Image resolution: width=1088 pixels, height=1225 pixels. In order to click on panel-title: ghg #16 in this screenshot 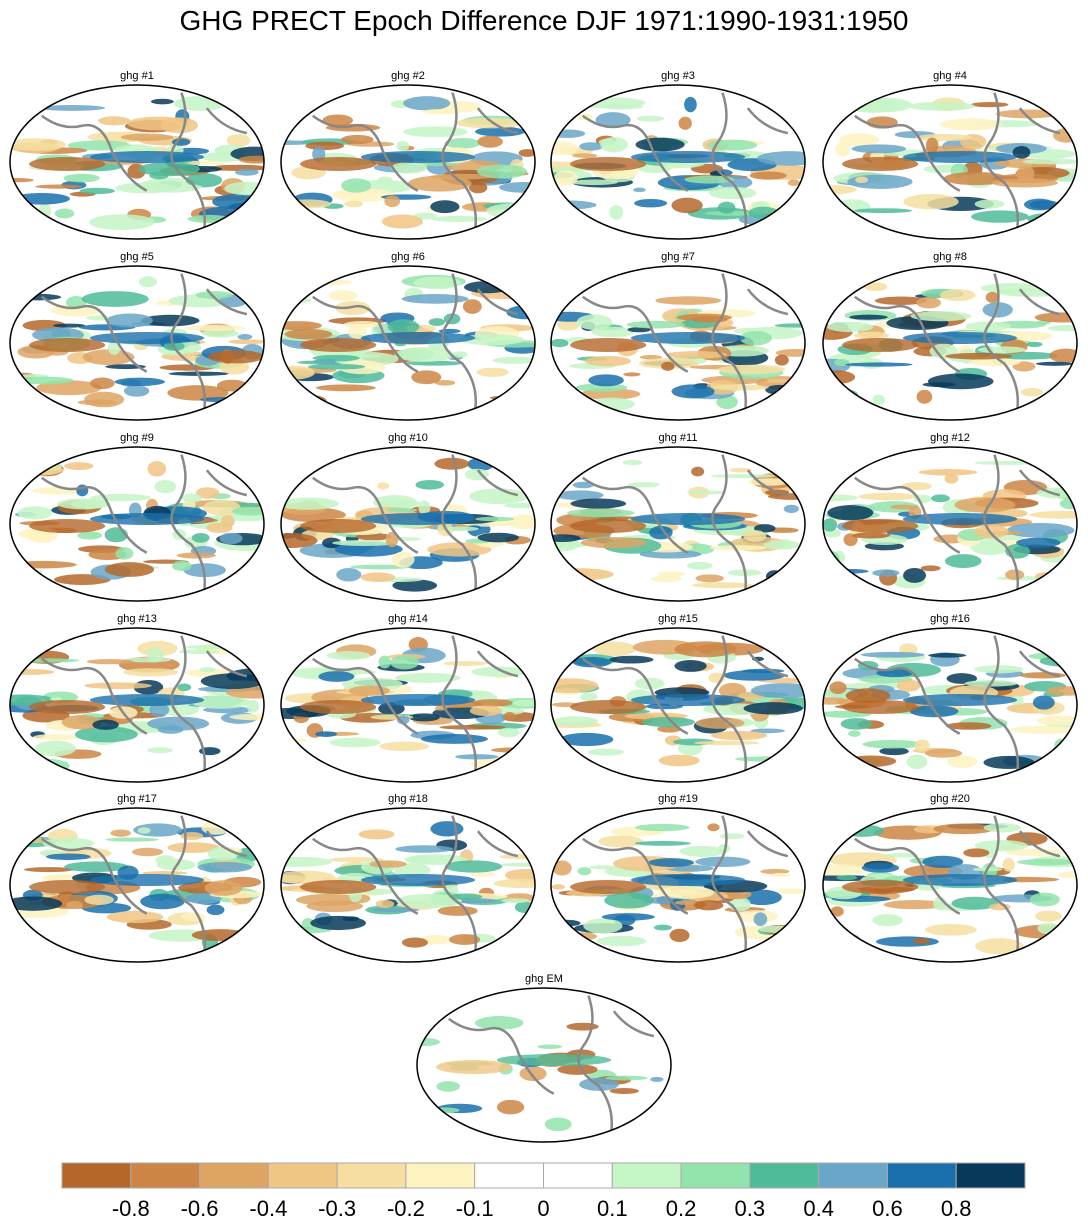, I will do `click(950, 619)`.